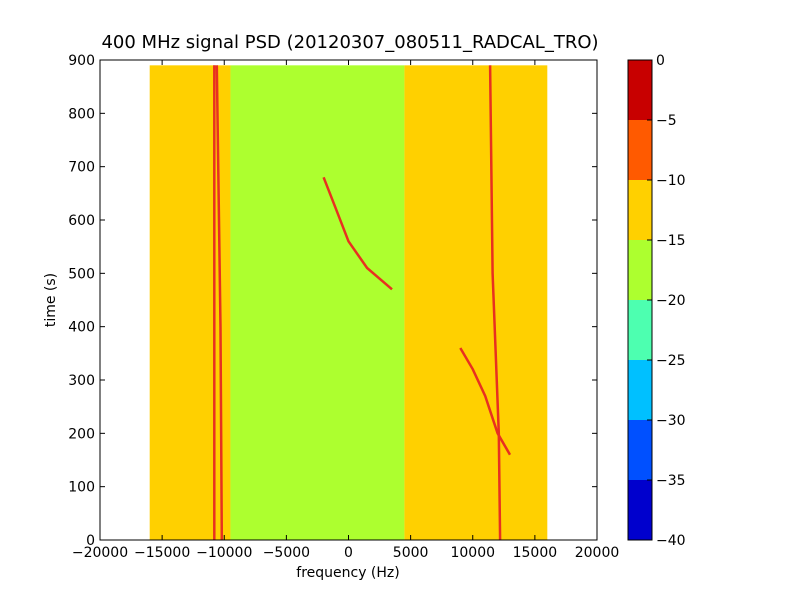 This screenshot has height=600, width=800. I want to click on y-tick-label: 0, so click(90, 541).